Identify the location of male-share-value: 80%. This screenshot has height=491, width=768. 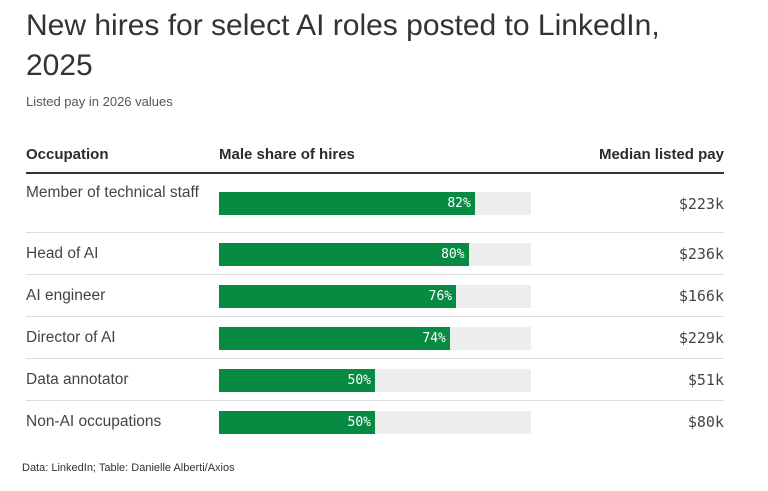
(453, 254).